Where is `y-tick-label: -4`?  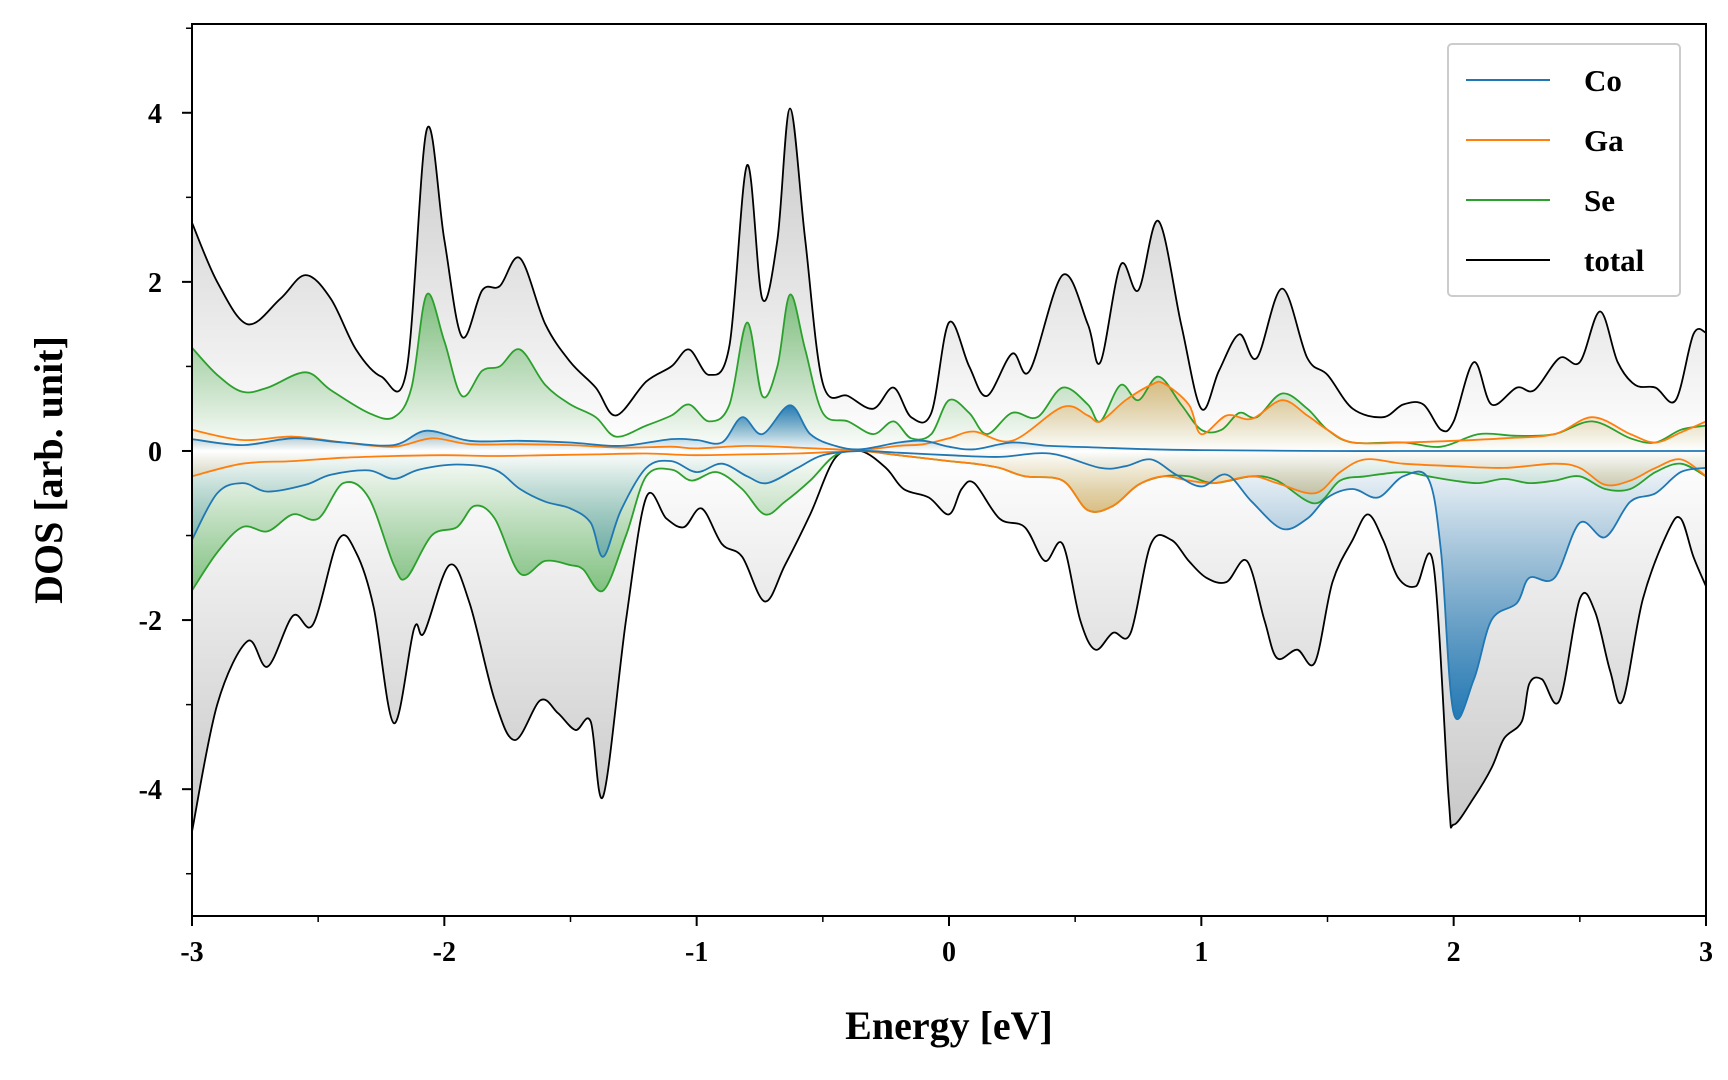 y-tick-label: -4 is located at coordinates (150, 790).